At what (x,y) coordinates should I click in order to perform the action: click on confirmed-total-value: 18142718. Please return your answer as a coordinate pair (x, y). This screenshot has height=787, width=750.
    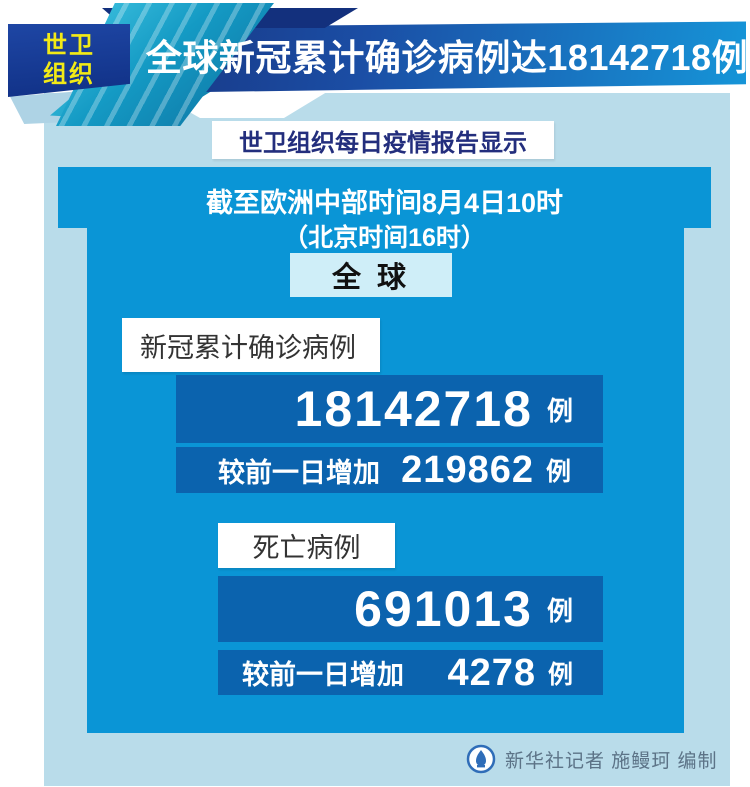
    Looking at the image, I should click on (413, 409).